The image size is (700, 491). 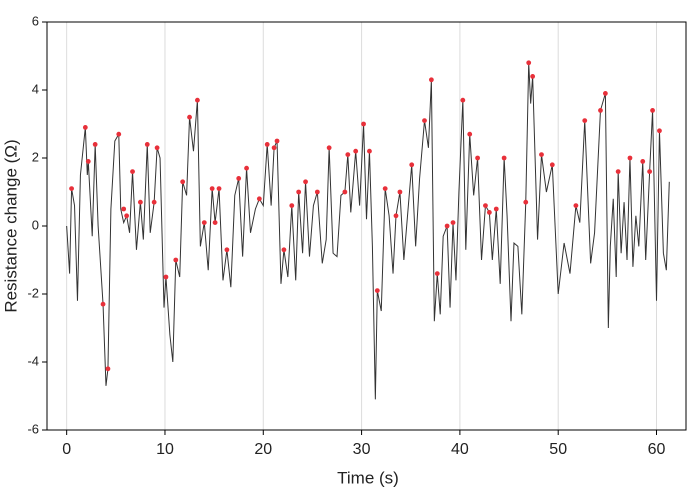 What do you see at coordinates (33, 292) in the screenshot?
I see `y-tick-label: -2` at bounding box center [33, 292].